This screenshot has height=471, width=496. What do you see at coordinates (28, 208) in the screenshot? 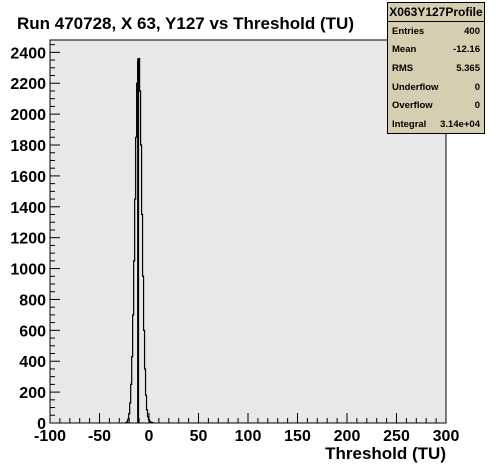
I see `y-tick-label: 1400` at bounding box center [28, 208].